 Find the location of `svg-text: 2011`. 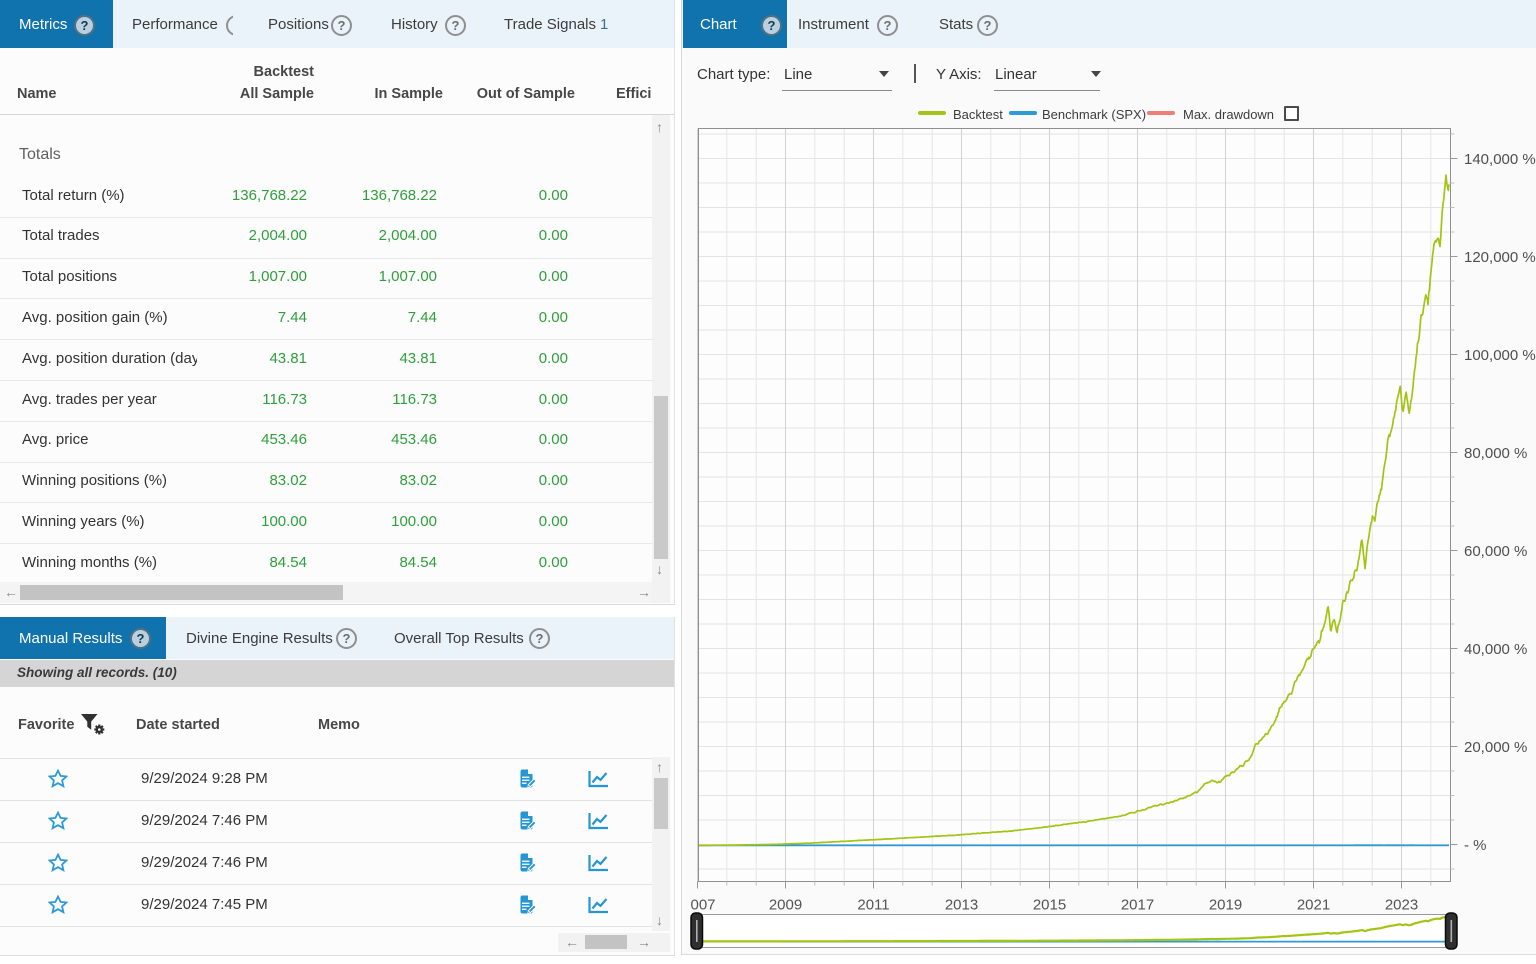

svg-text: 2011 is located at coordinates (873, 905).